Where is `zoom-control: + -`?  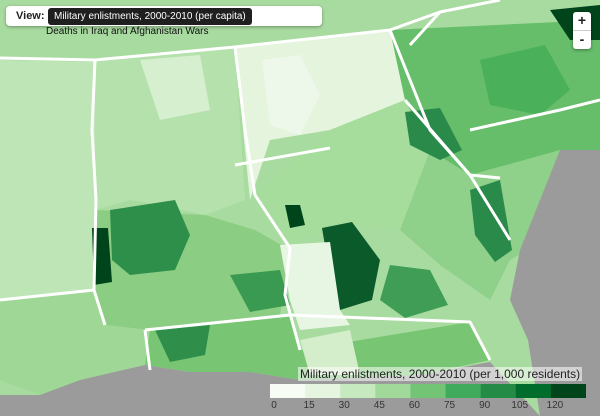 zoom-control: + - is located at coordinates (582, 30).